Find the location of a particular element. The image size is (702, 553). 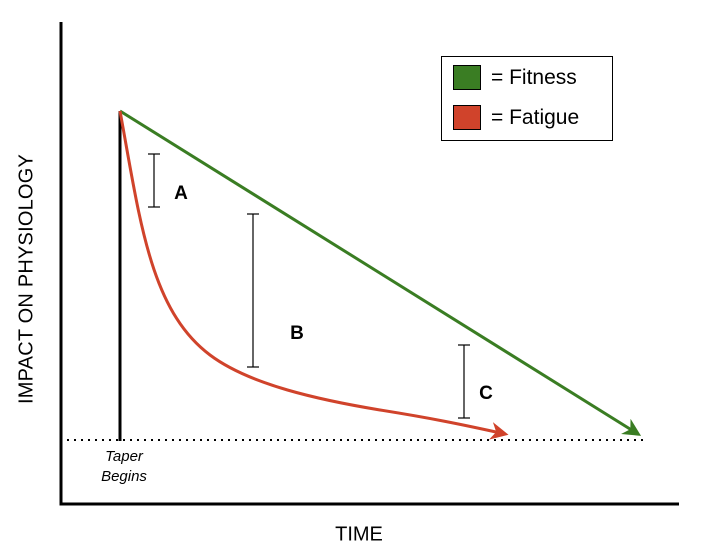

legend-item-fatigue: = Fatigue is located at coordinates (516, 117).